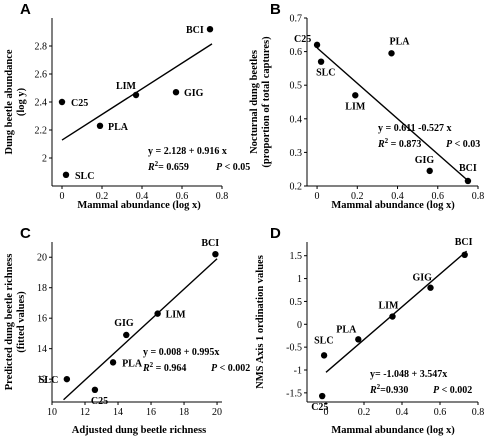 Image resolution: width=500 pixels, height=441 pixels. What do you see at coordinates (21, 101) in the screenshot?
I see `panel-a-y-axis-label-2: (log y)` at bounding box center [21, 101].